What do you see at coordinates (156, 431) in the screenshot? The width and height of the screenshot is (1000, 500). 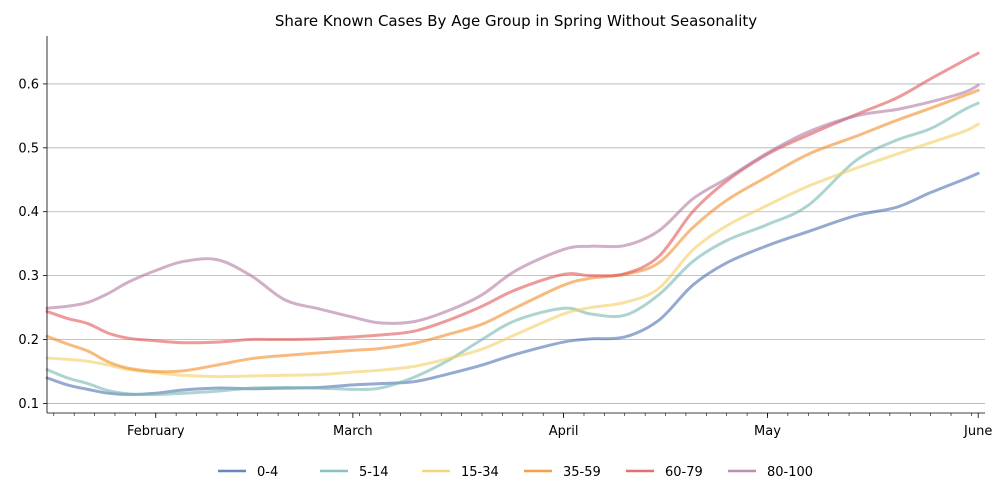 I see `x-tick-label: February` at bounding box center [156, 431].